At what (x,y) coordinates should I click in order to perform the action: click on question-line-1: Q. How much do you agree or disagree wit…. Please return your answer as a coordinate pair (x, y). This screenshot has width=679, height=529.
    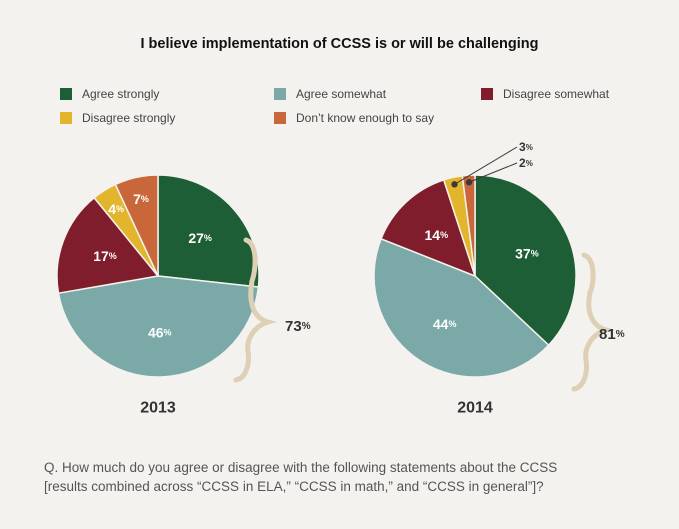
    Looking at the image, I should click on (301, 467).